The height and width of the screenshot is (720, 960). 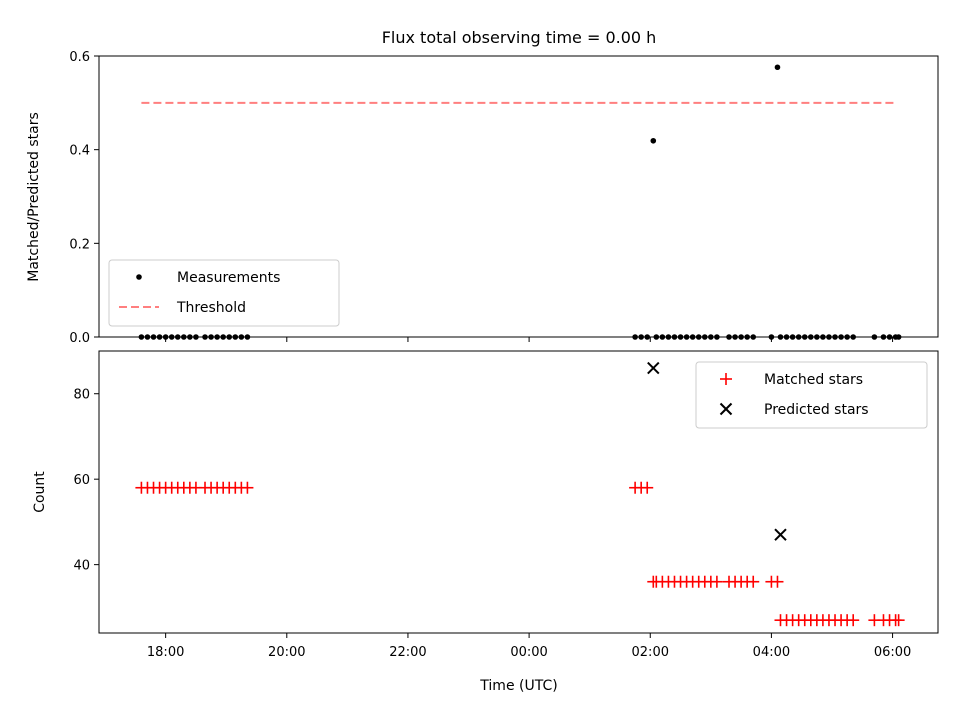 I want to click on x-axis-label: Time (UTC), so click(x=518, y=686).